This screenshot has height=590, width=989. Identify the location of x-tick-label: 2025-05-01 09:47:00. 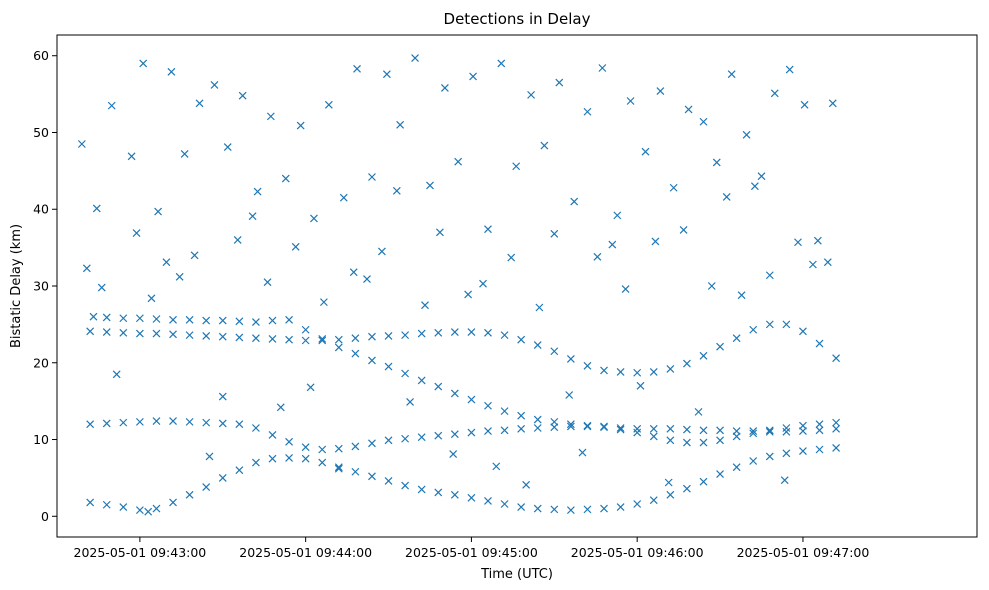
(803, 552).